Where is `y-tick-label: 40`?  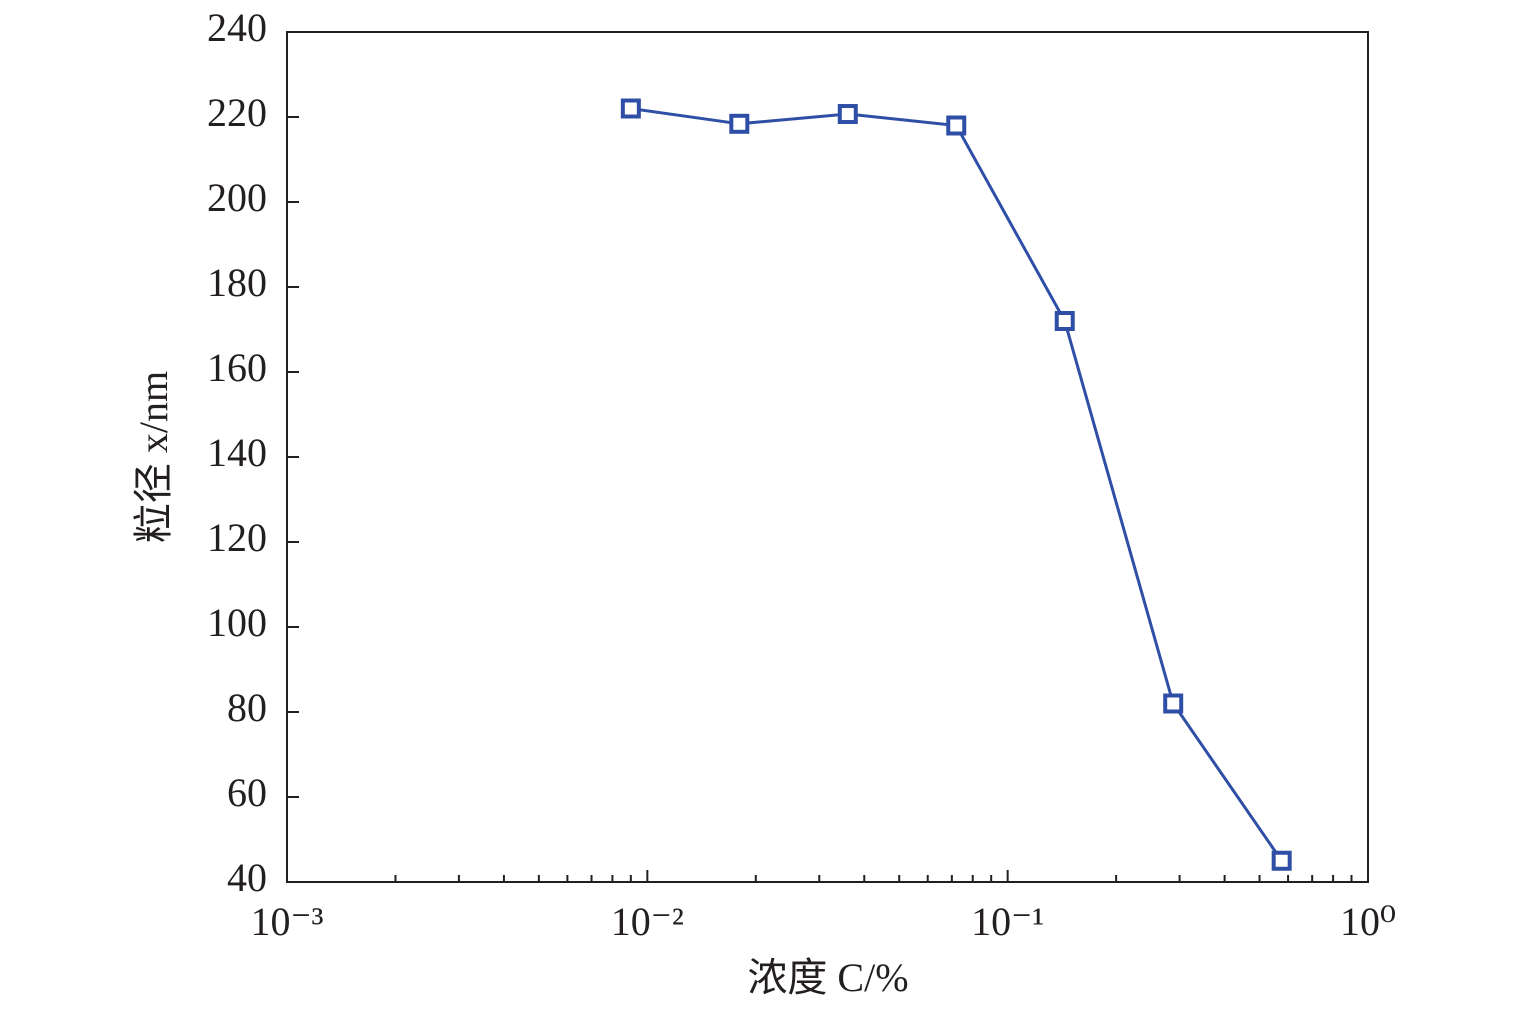
y-tick-label: 40 is located at coordinates (247, 877).